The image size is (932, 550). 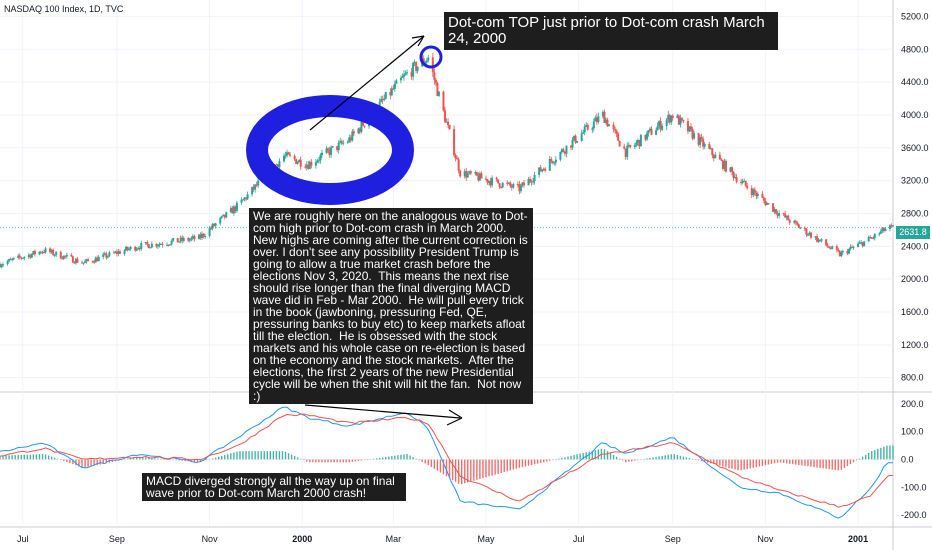 What do you see at coordinates (431, 57) in the screenshot?
I see `top-circle` at bounding box center [431, 57].